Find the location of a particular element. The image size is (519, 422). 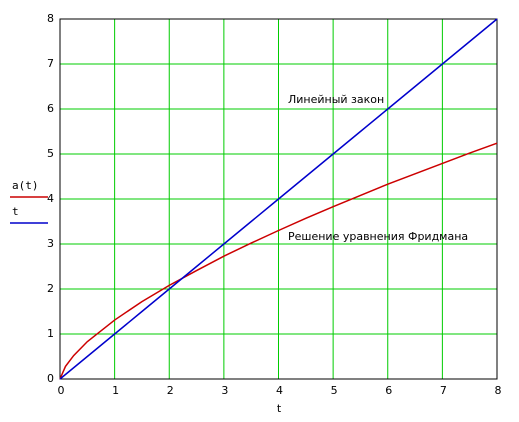

annotation: Линейный закон is located at coordinates (336, 99).